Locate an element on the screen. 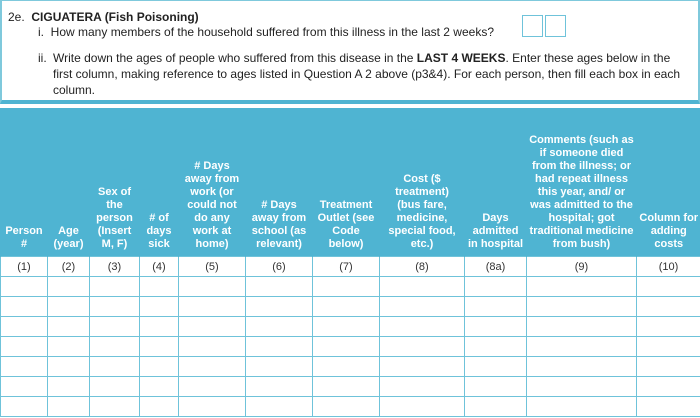 The width and height of the screenshot is (700, 418). column-header: Column for adding costs is located at coordinates (668, 182).